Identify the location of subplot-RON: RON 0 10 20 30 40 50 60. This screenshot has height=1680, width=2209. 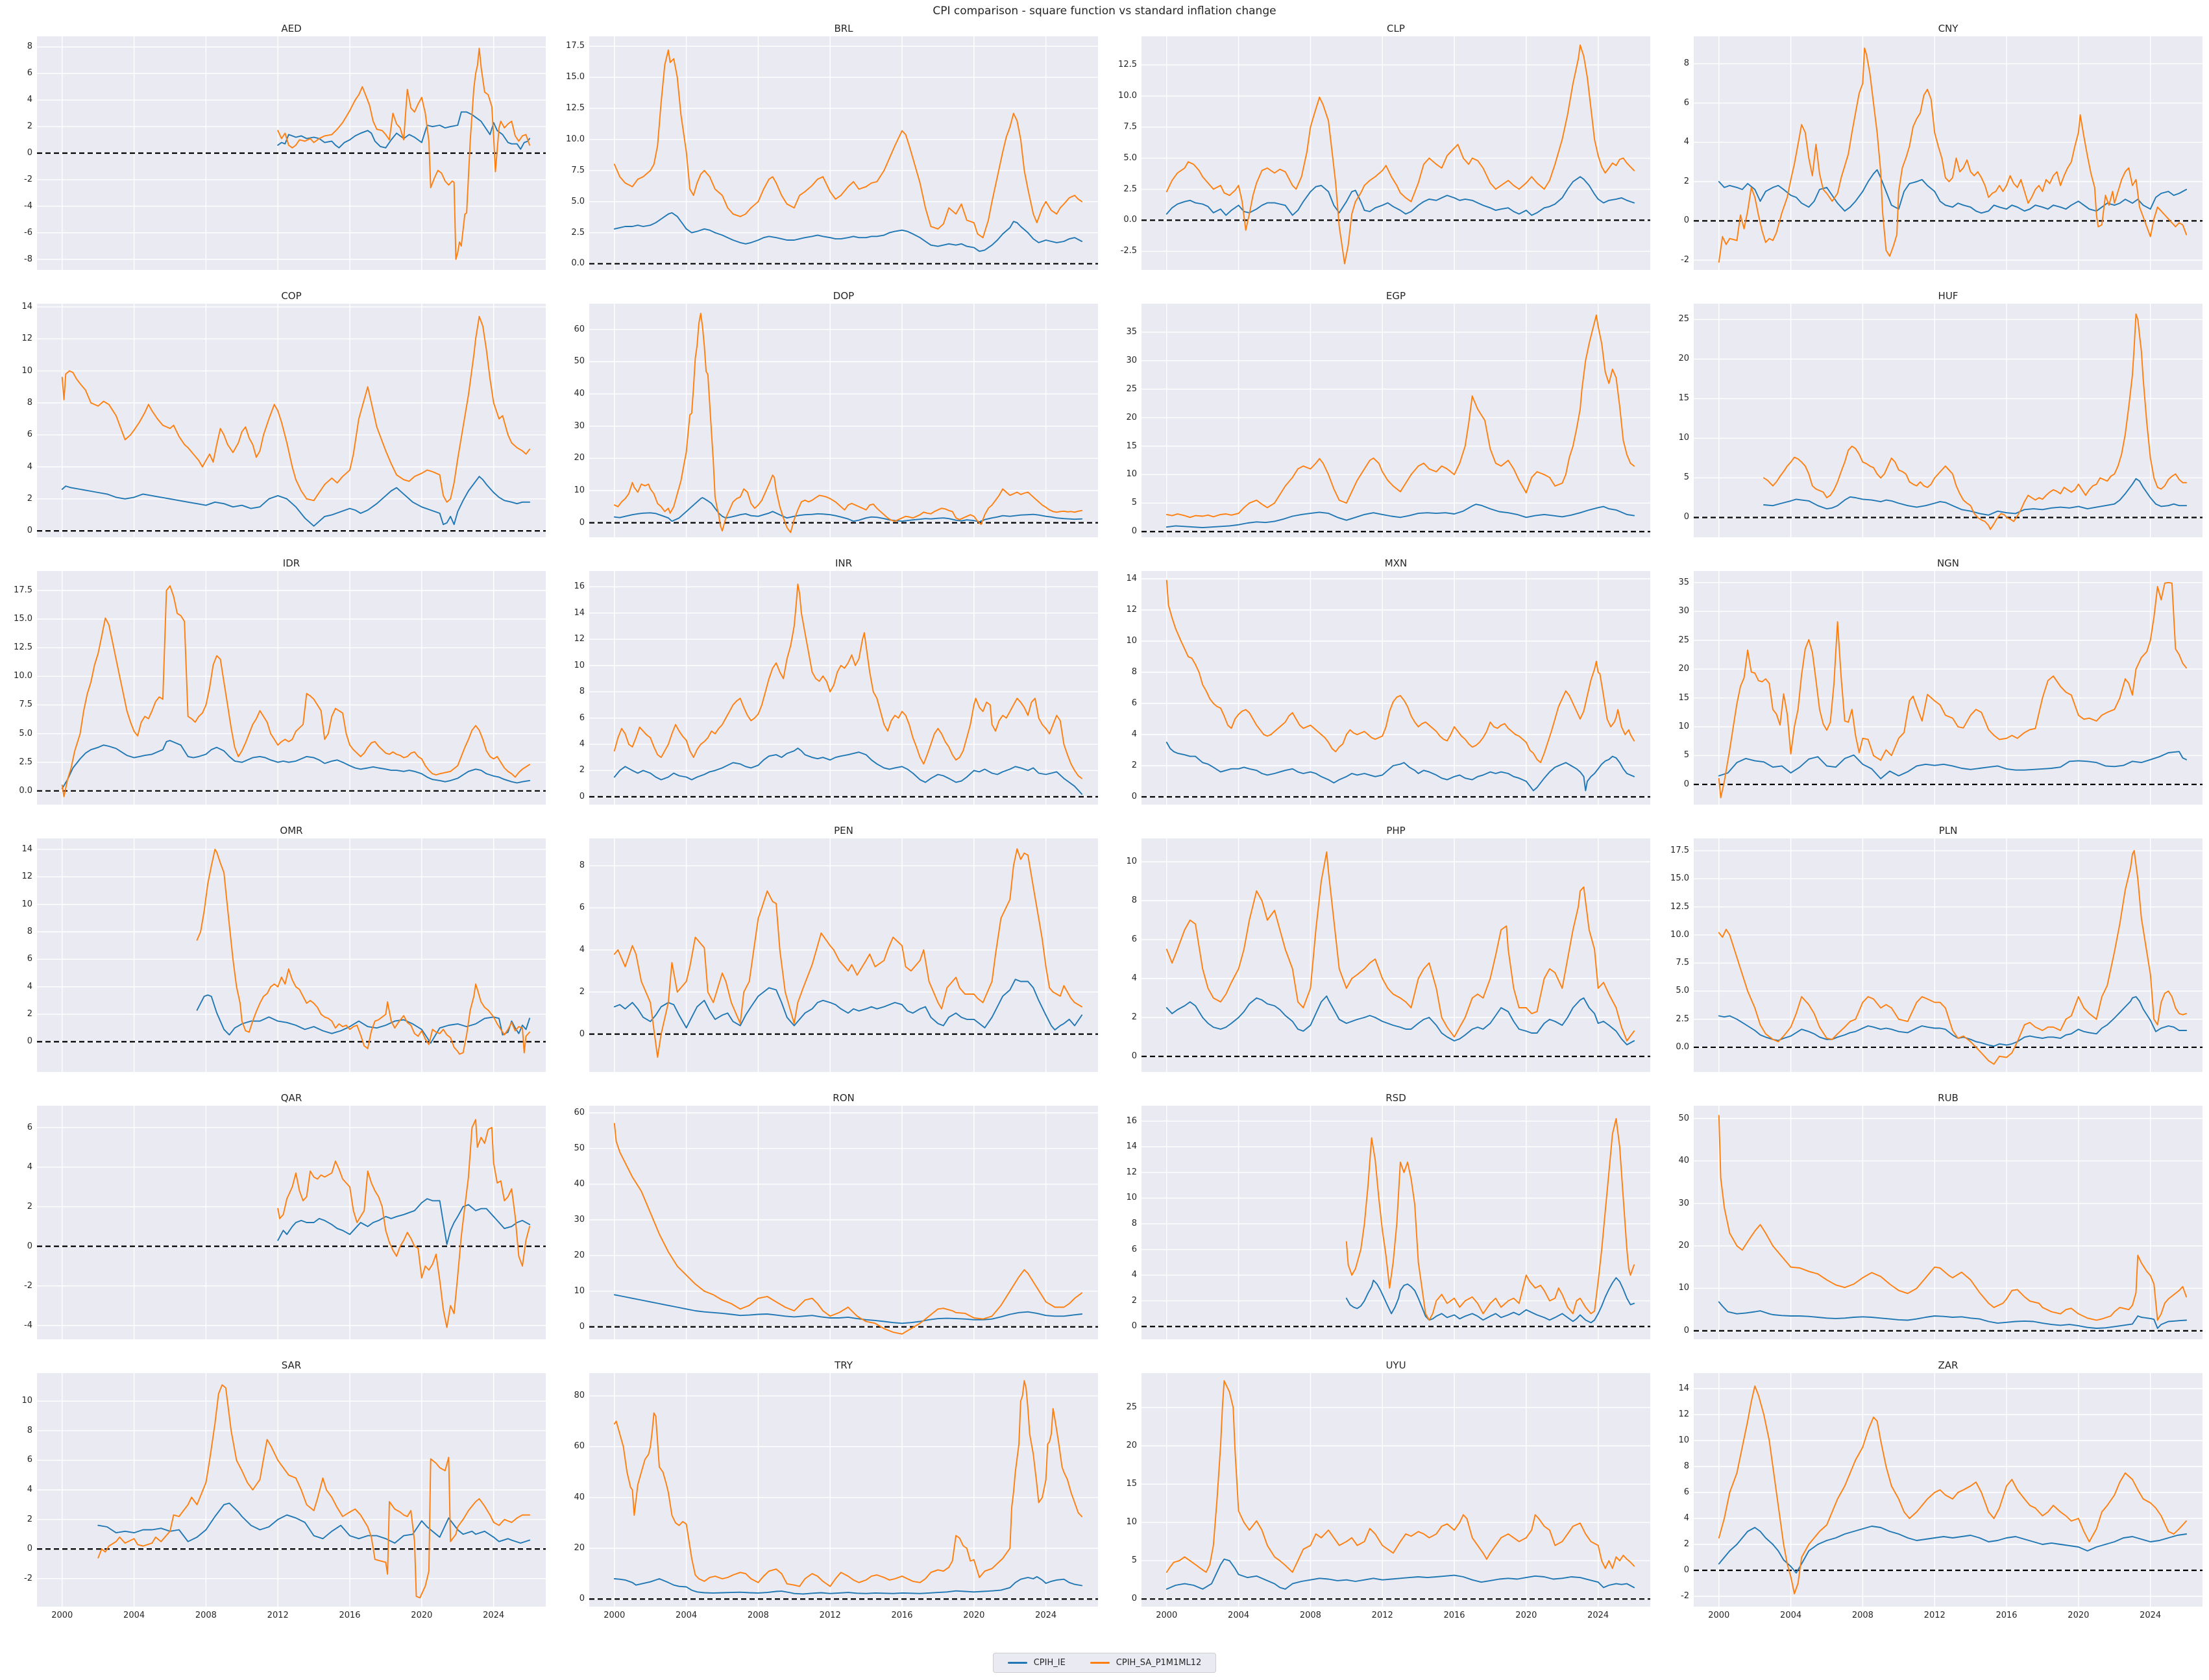
(828, 1225).